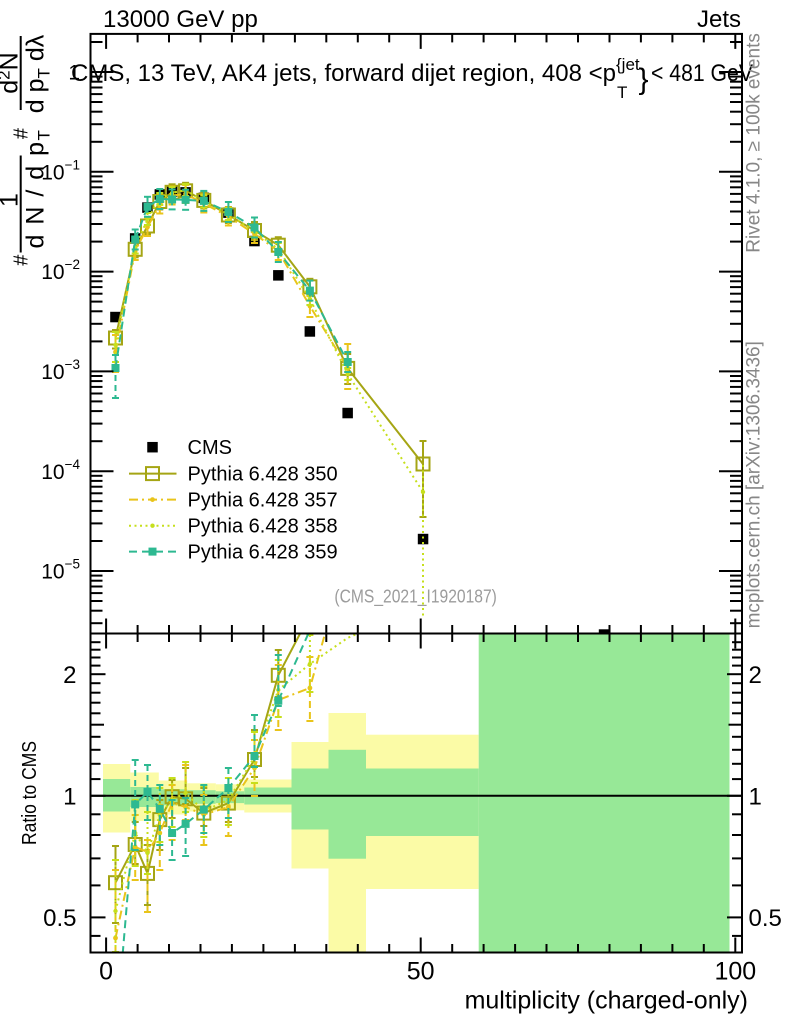 Image resolution: width=786 pixels, height=1029 pixels. Describe the element at coordinates (30, 793) in the screenshot. I see `svg-text: Ratio to CMS` at that location.